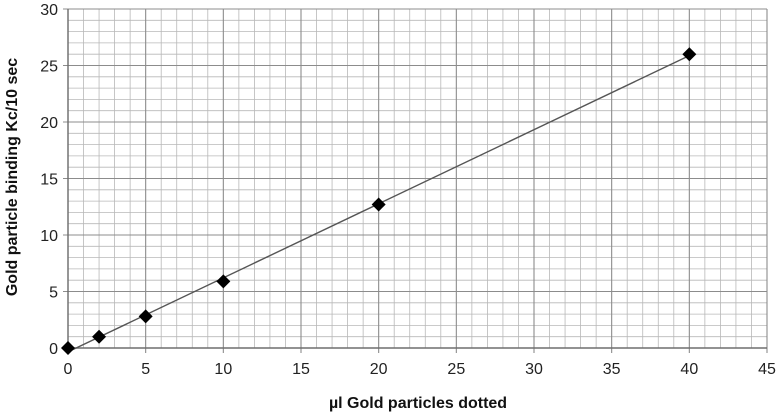 The width and height of the screenshot is (780, 413). What do you see at coordinates (612, 369) in the screenshot?
I see `x-tick-label: 35` at bounding box center [612, 369].